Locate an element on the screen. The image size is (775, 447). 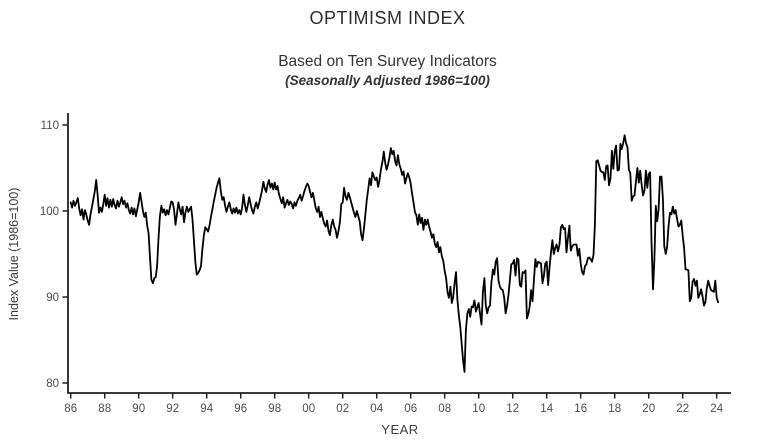
y-tick-label: 100 is located at coordinates (49, 212).